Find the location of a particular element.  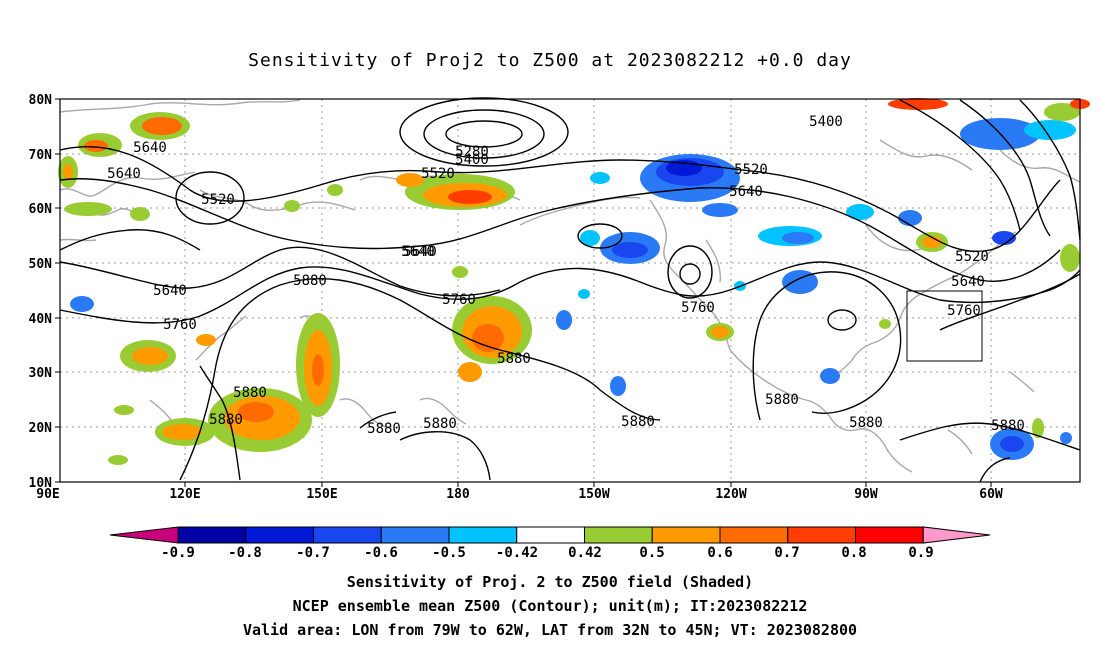

colorbar-label: 0.9 is located at coordinates (920, 553).